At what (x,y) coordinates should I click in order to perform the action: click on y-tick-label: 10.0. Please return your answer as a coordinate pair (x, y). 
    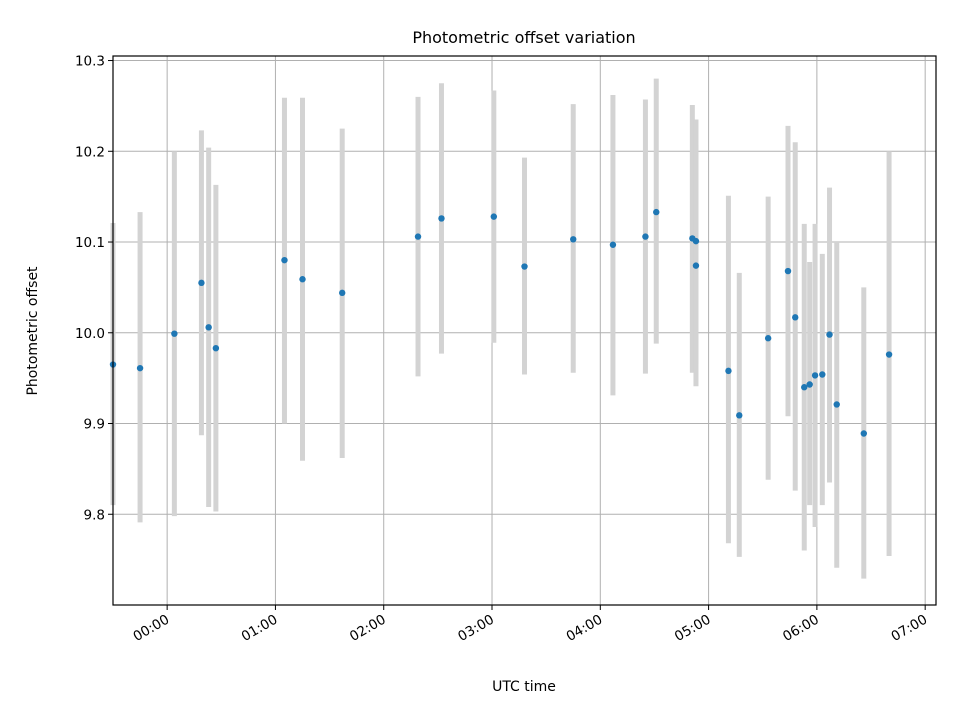
    Looking at the image, I should click on (90, 334).